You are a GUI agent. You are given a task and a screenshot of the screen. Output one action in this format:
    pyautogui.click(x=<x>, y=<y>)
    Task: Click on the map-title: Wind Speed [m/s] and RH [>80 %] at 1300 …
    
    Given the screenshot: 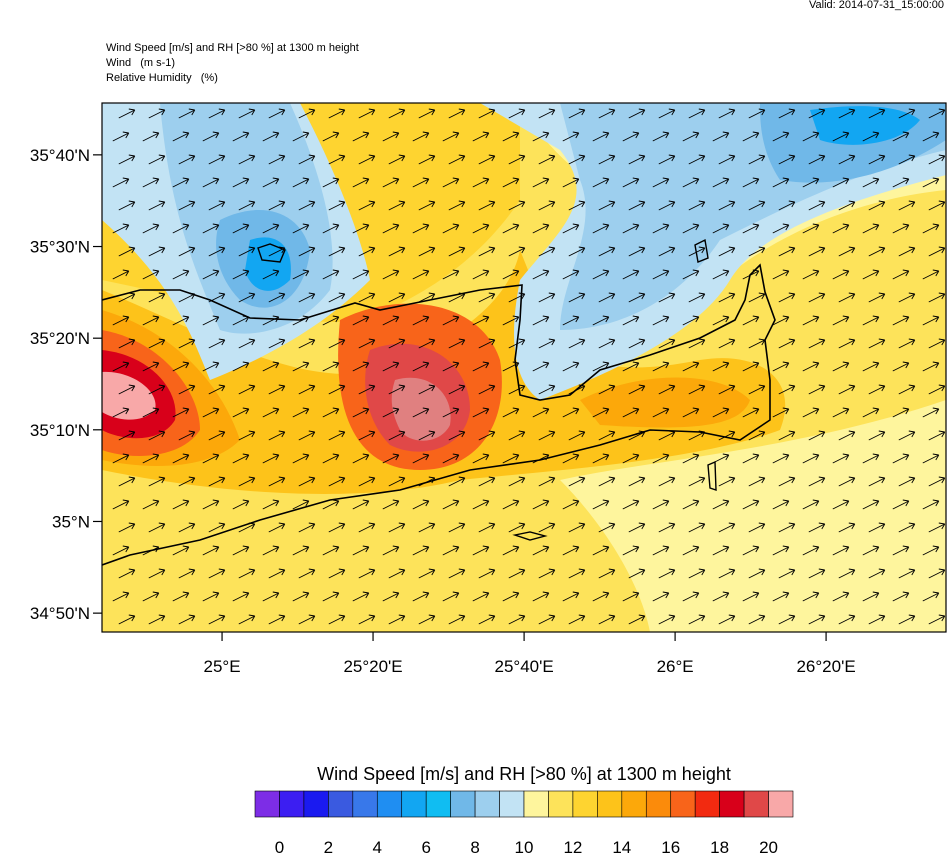 What is the action you would take?
    pyautogui.click(x=232, y=48)
    